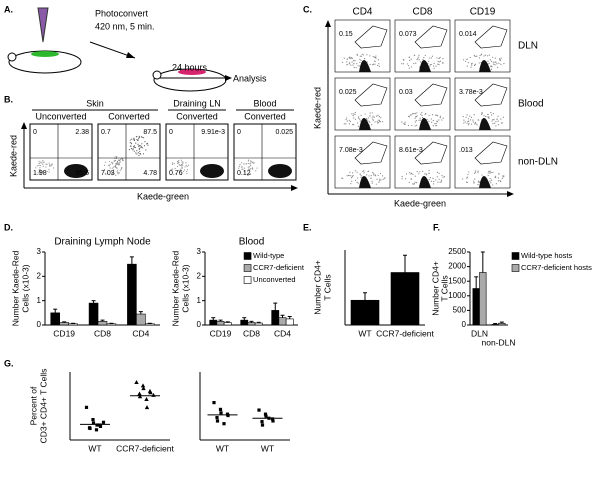 The height and width of the screenshot is (480, 600). I want to click on legend-swatch, so click(515, 268).